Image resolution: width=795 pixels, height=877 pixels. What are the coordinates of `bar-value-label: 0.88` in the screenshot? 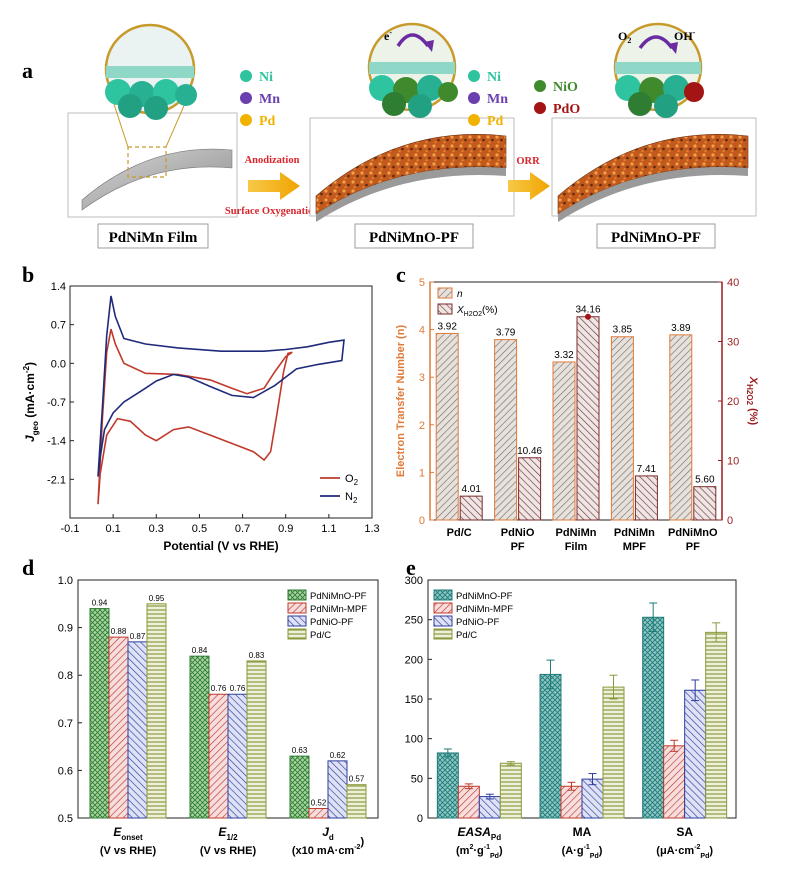 It's located at (119, 631).